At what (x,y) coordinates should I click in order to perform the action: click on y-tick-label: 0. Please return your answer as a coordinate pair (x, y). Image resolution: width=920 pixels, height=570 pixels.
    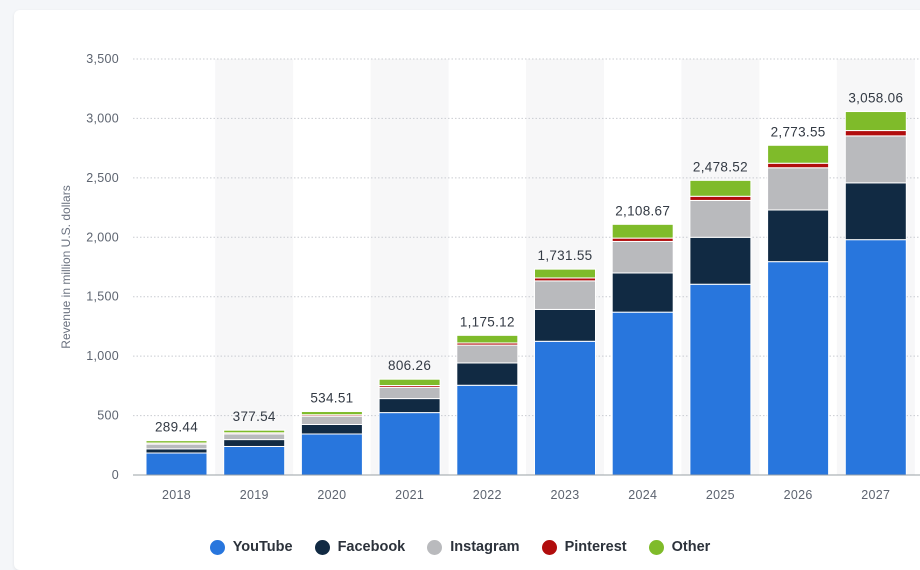
    Looking at the image, I should click on (115, 475).